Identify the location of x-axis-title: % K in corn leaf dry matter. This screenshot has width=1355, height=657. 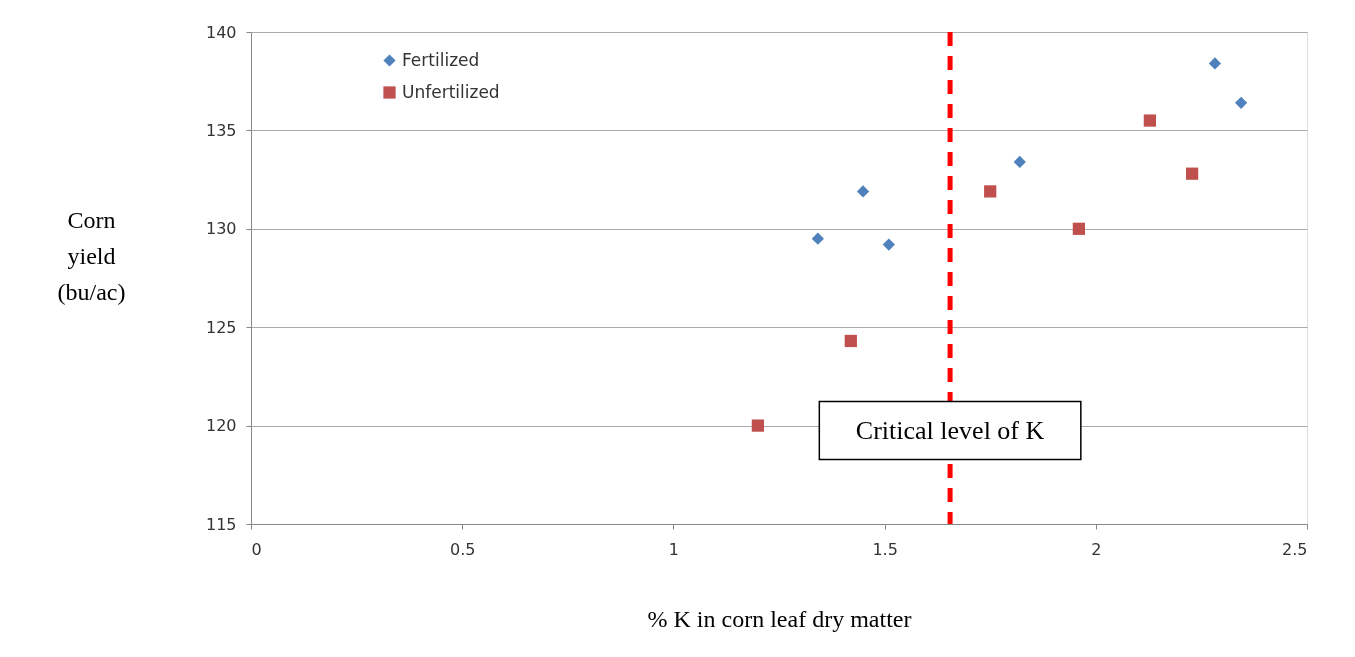
(779, 618).